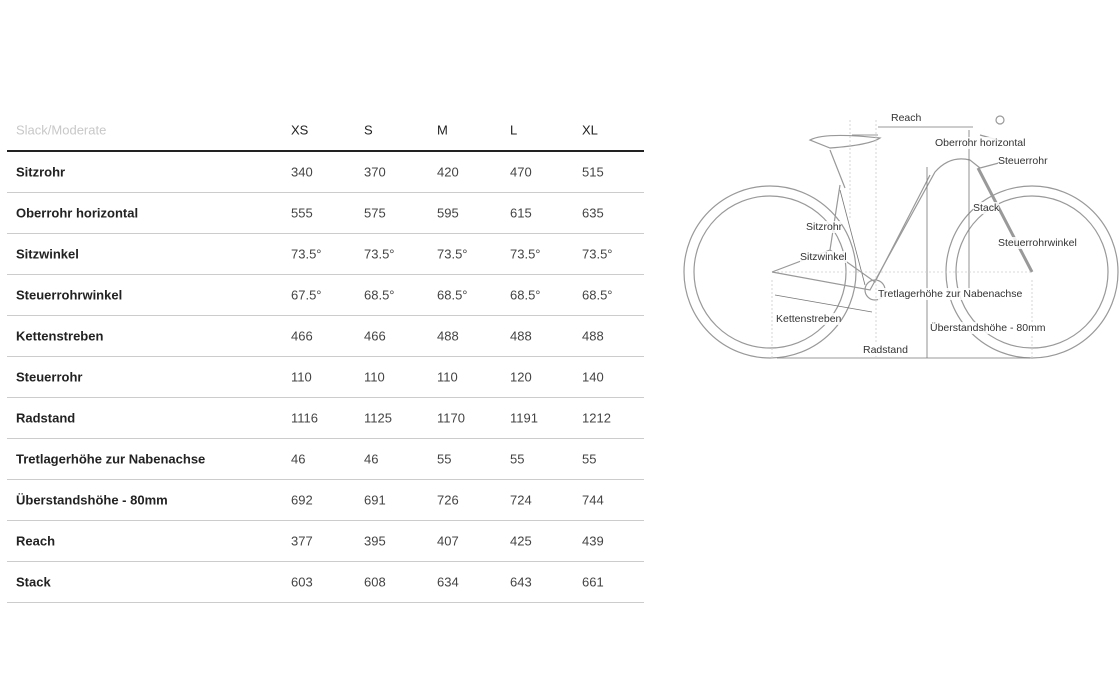 This screenshot has height=689, width=1119. Describe the element at coordinates (521, 172) in the screenshot. I see `row-value: 470` at that location.